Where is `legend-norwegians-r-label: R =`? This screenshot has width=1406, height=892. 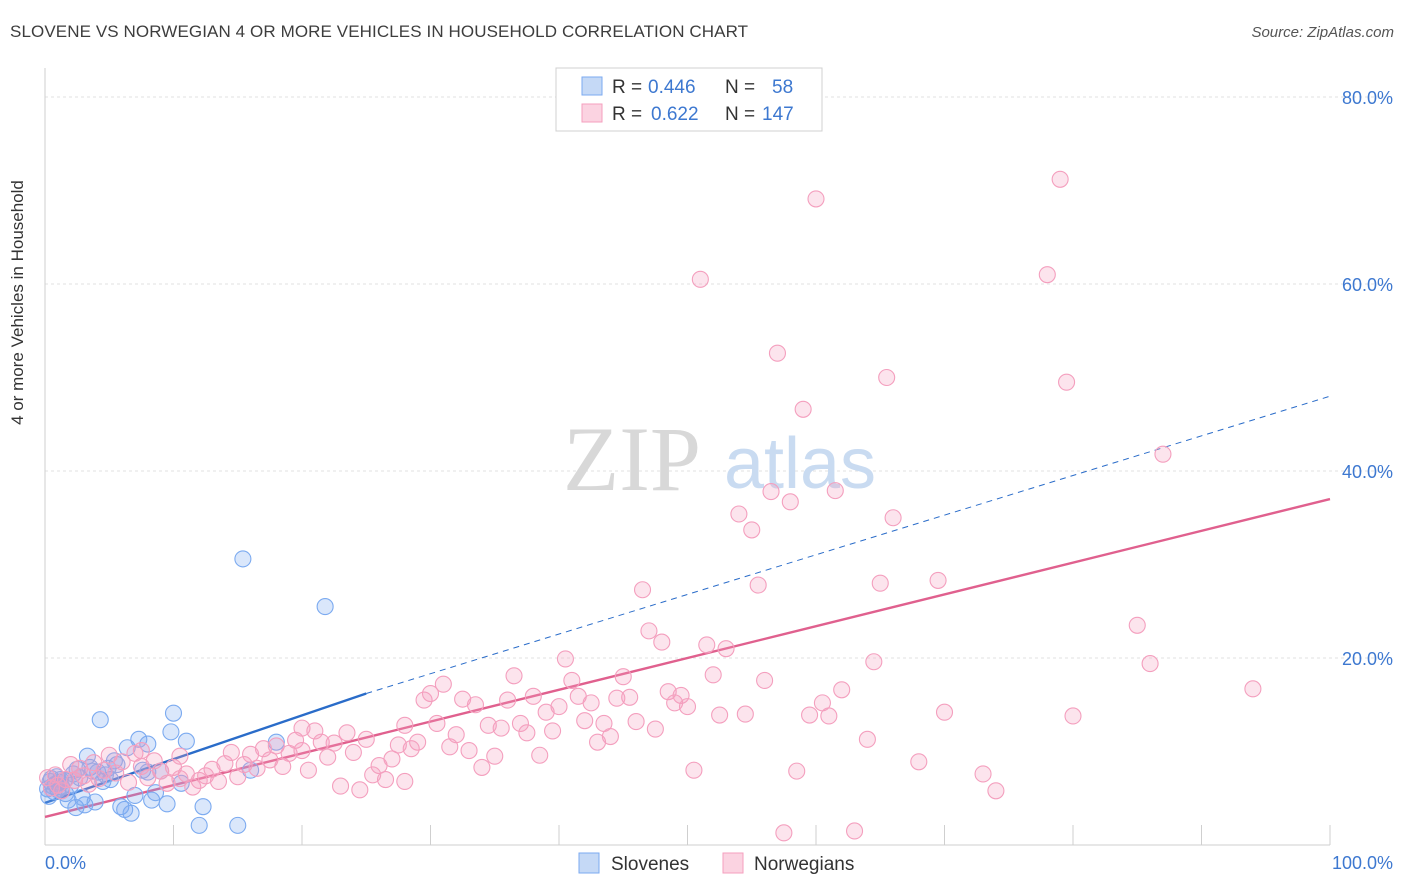
legend-norwegians-r-label: R = is located at coordinates (627, 114).